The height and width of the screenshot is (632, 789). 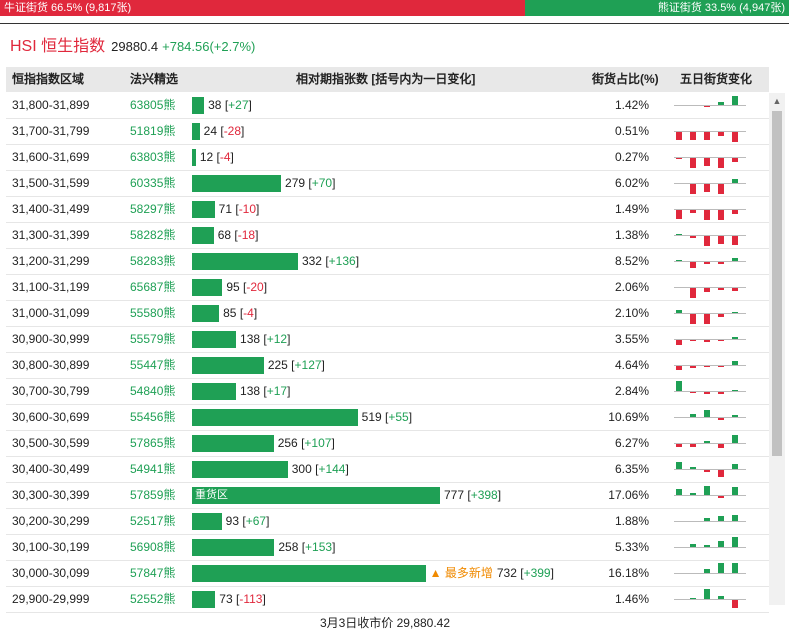 I want to click on daily-change-value: +107, so click(x=318, y=443).